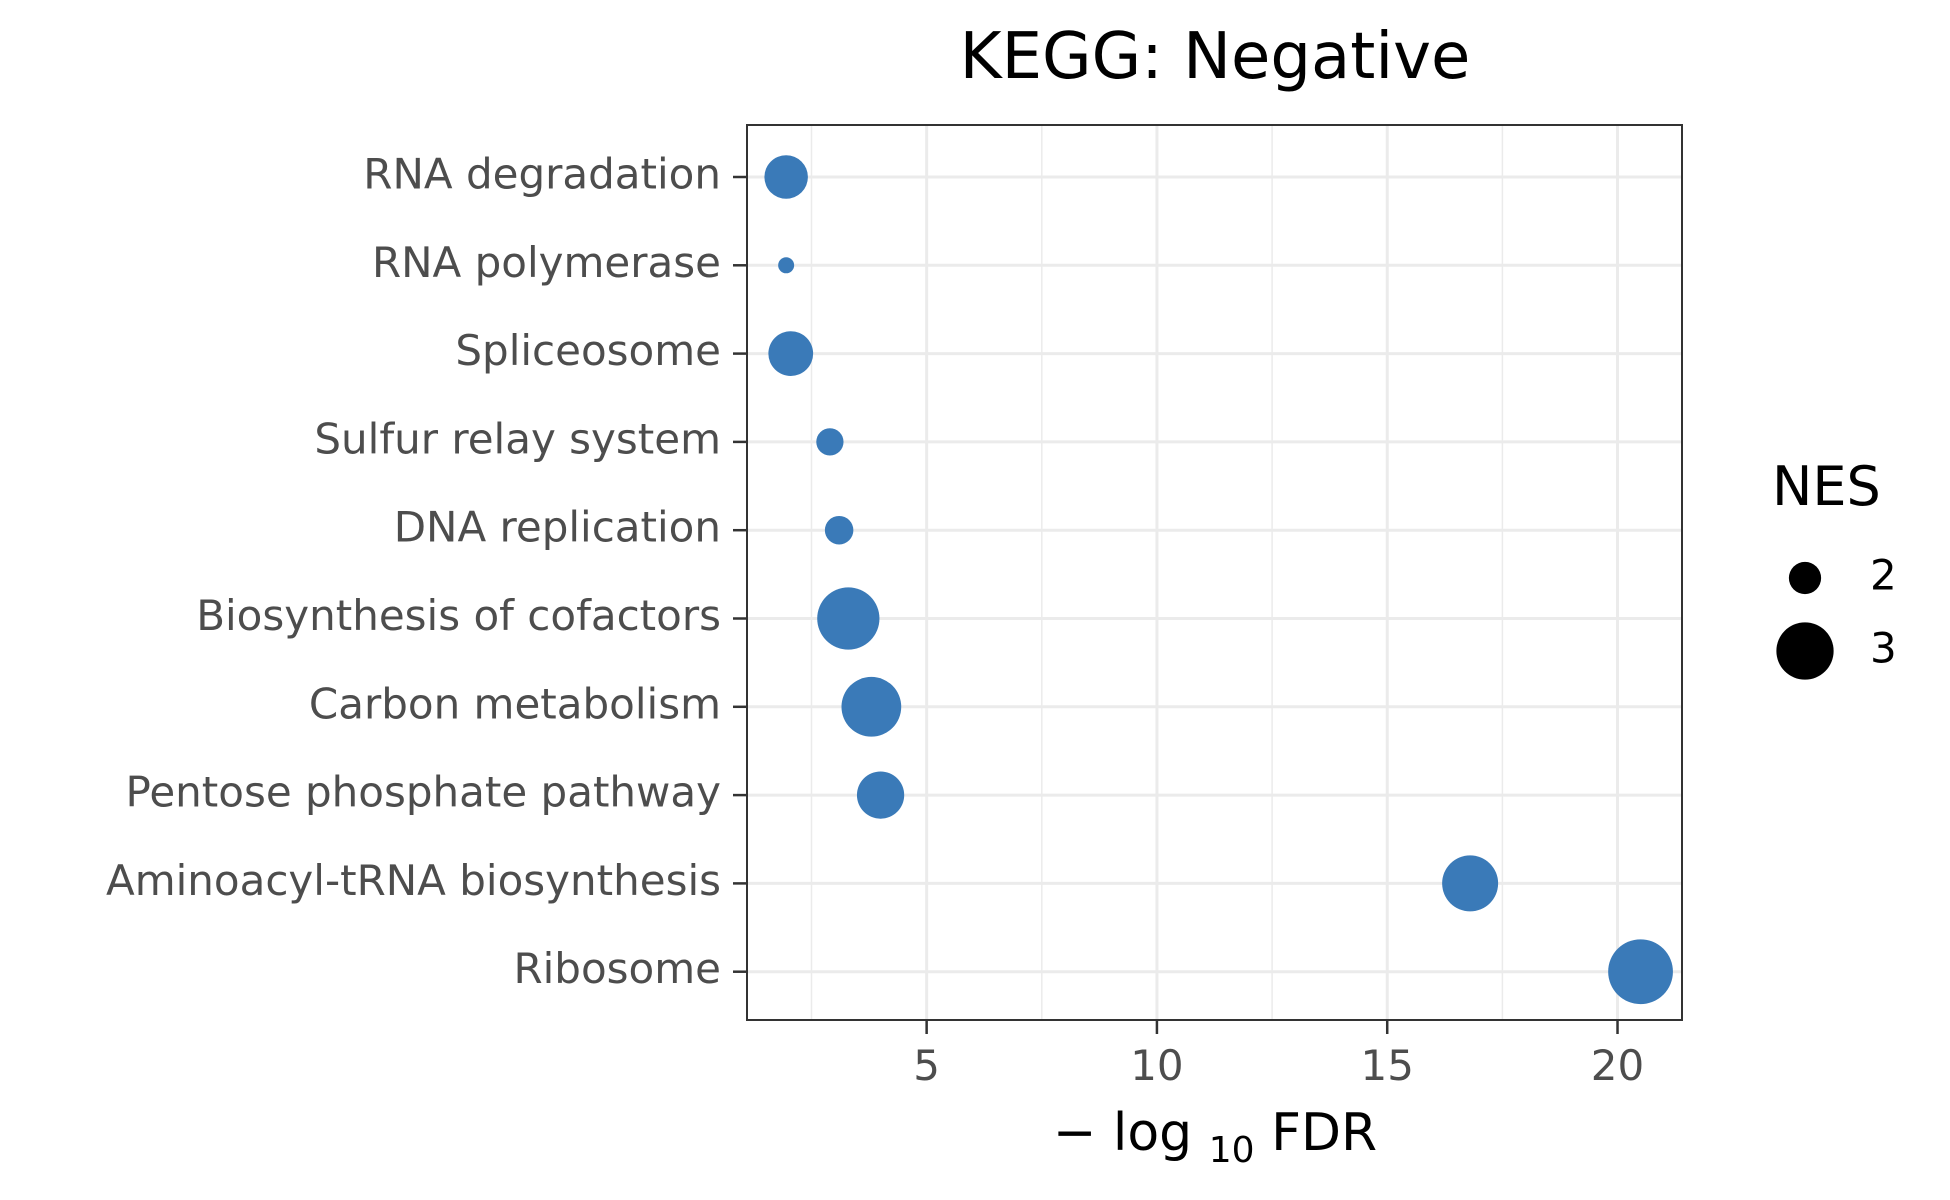  Describe the element at coordinates (1834, 567) in the screenshot. I see `size-legend: NES 2 3` at that location.